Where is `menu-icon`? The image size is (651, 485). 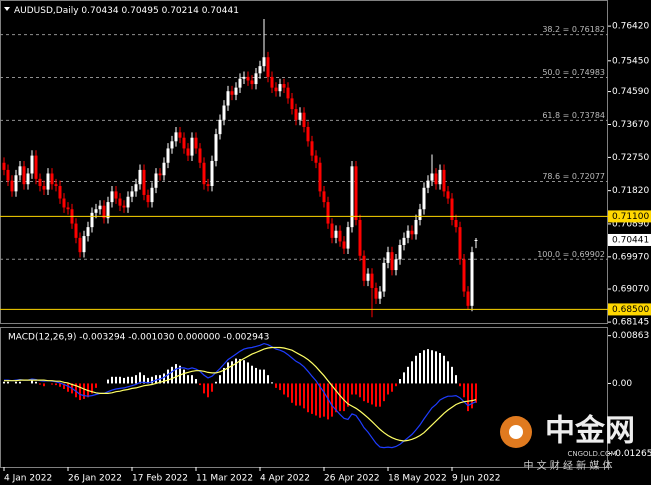 menu-icon is located at coordinates (7, 9).